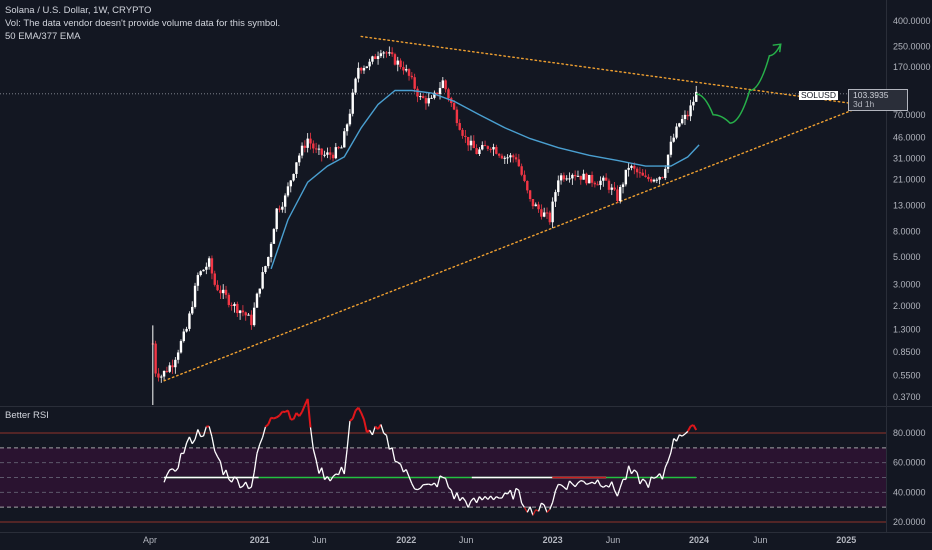 The image size is (932, 550). I want to click on rsi-tick-label: 60.0000, so click(909, 463).